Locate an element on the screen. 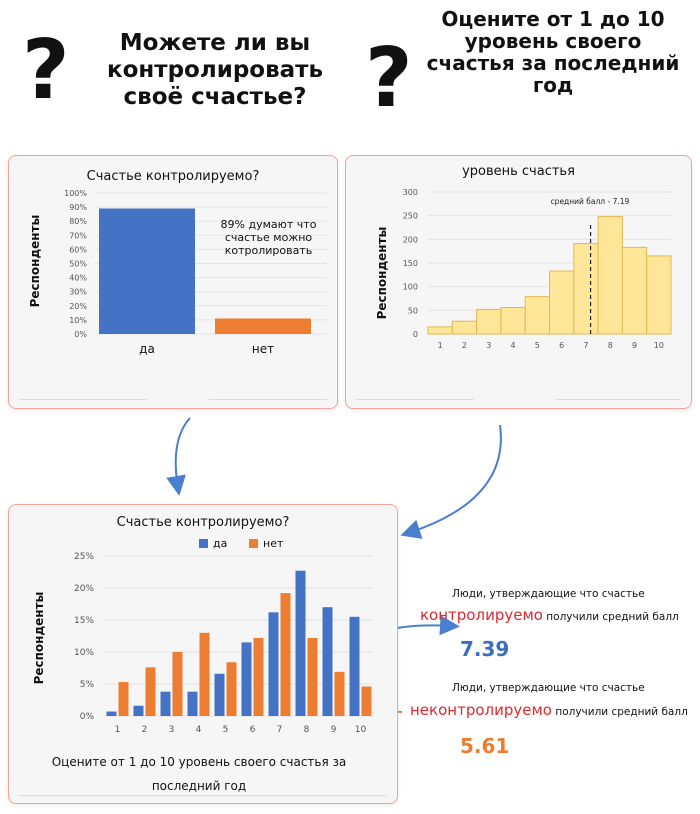  y-tick-label: 0 is located at coordinates (415, 334).